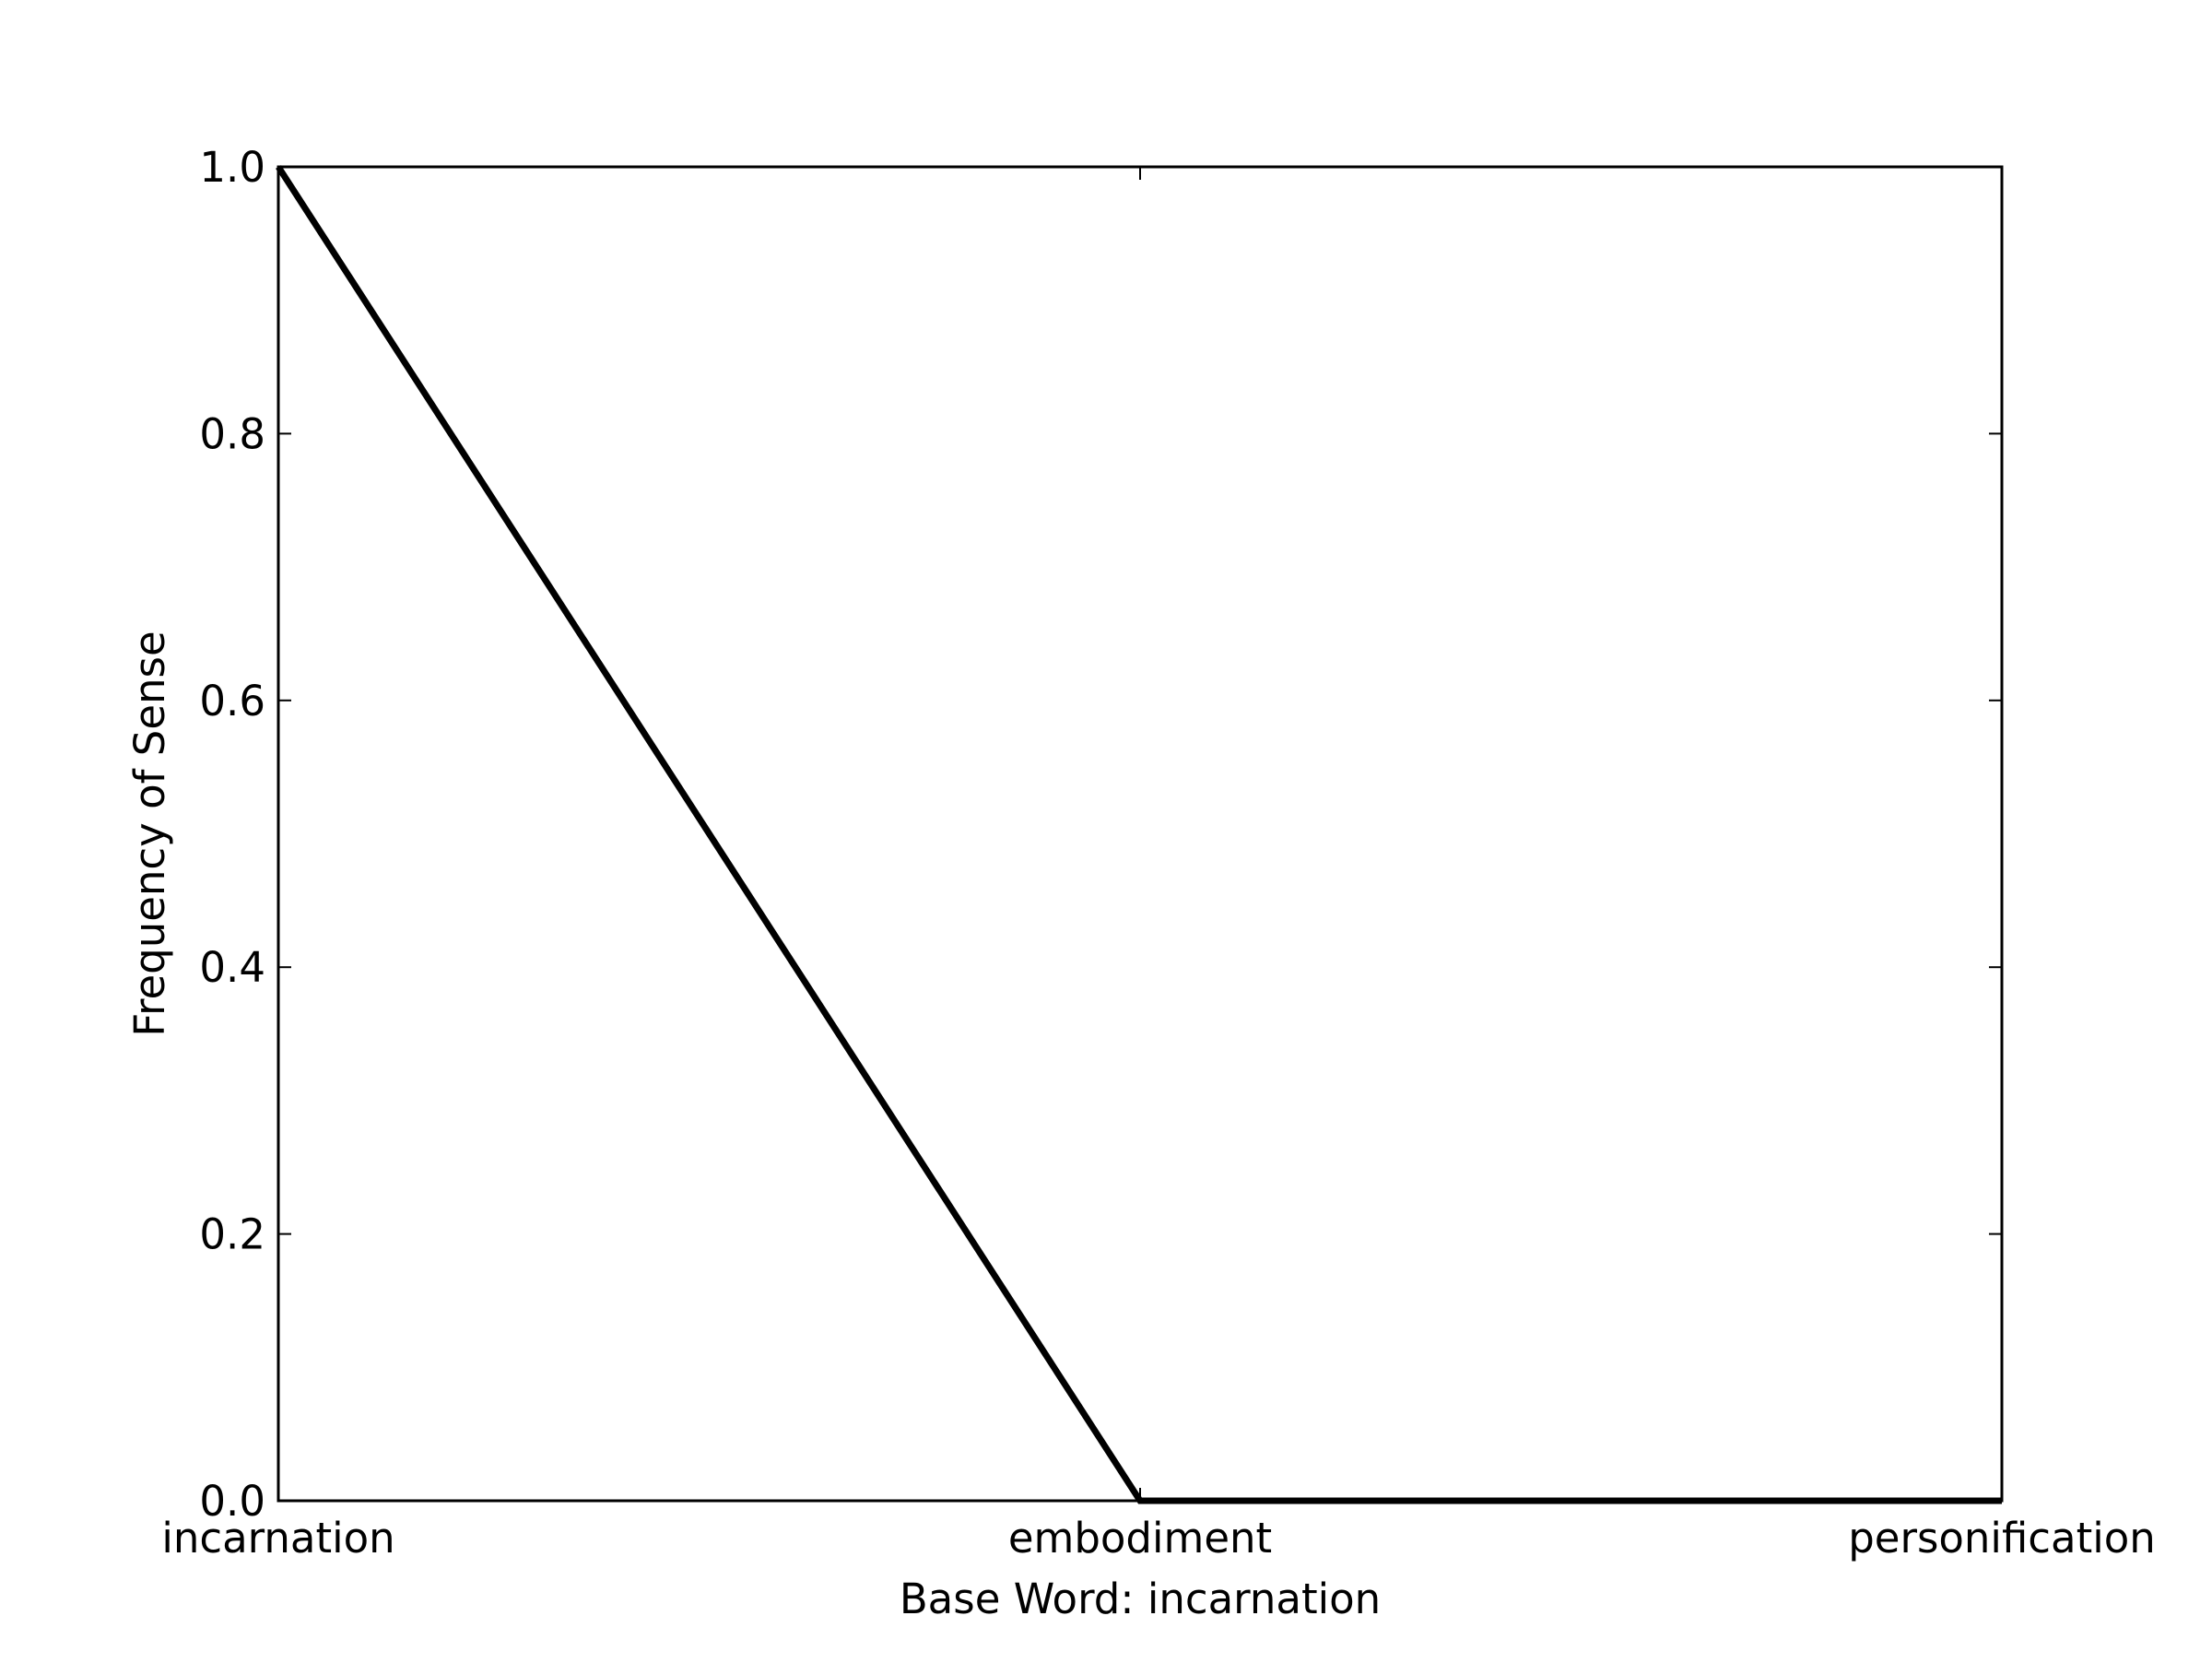  What do you see at coordinates (232, 1501) in the screenshot?
I see `y-tick-label: 0.0` at bounding box center [232, 1501].